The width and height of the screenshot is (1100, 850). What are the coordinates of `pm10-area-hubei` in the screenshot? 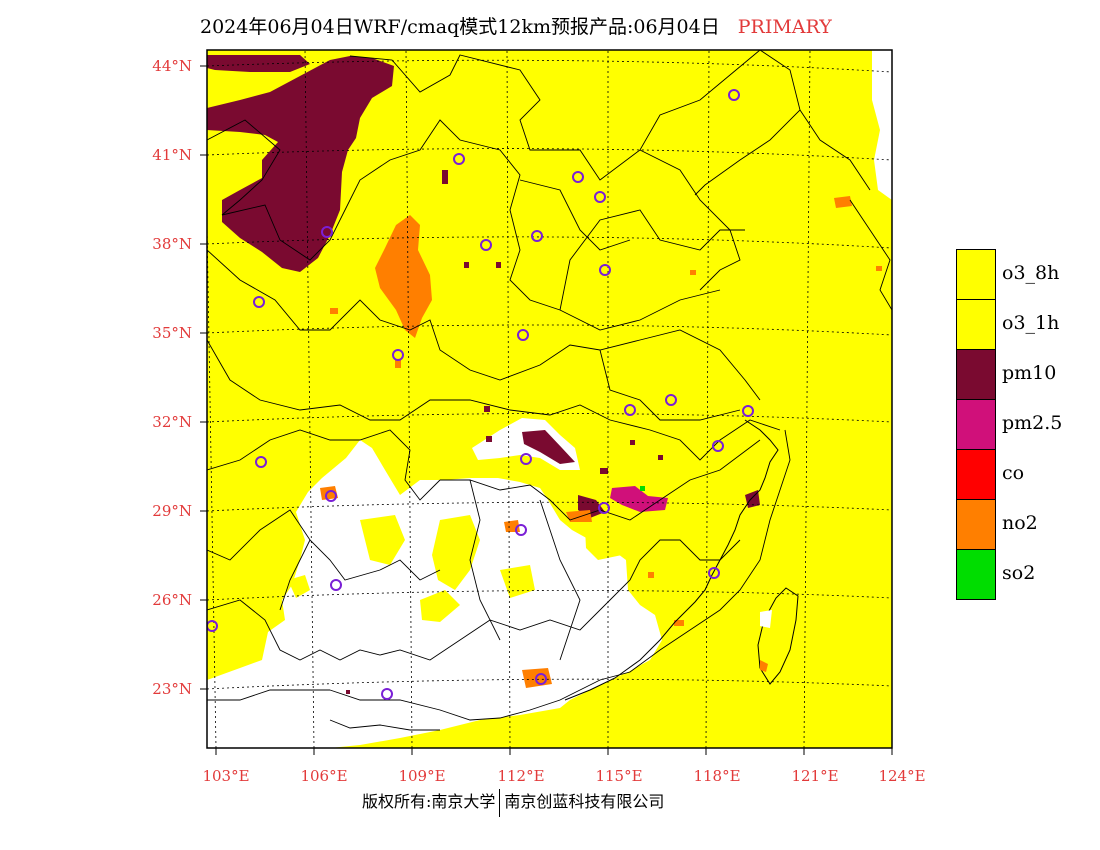 It's located at (548, 447).